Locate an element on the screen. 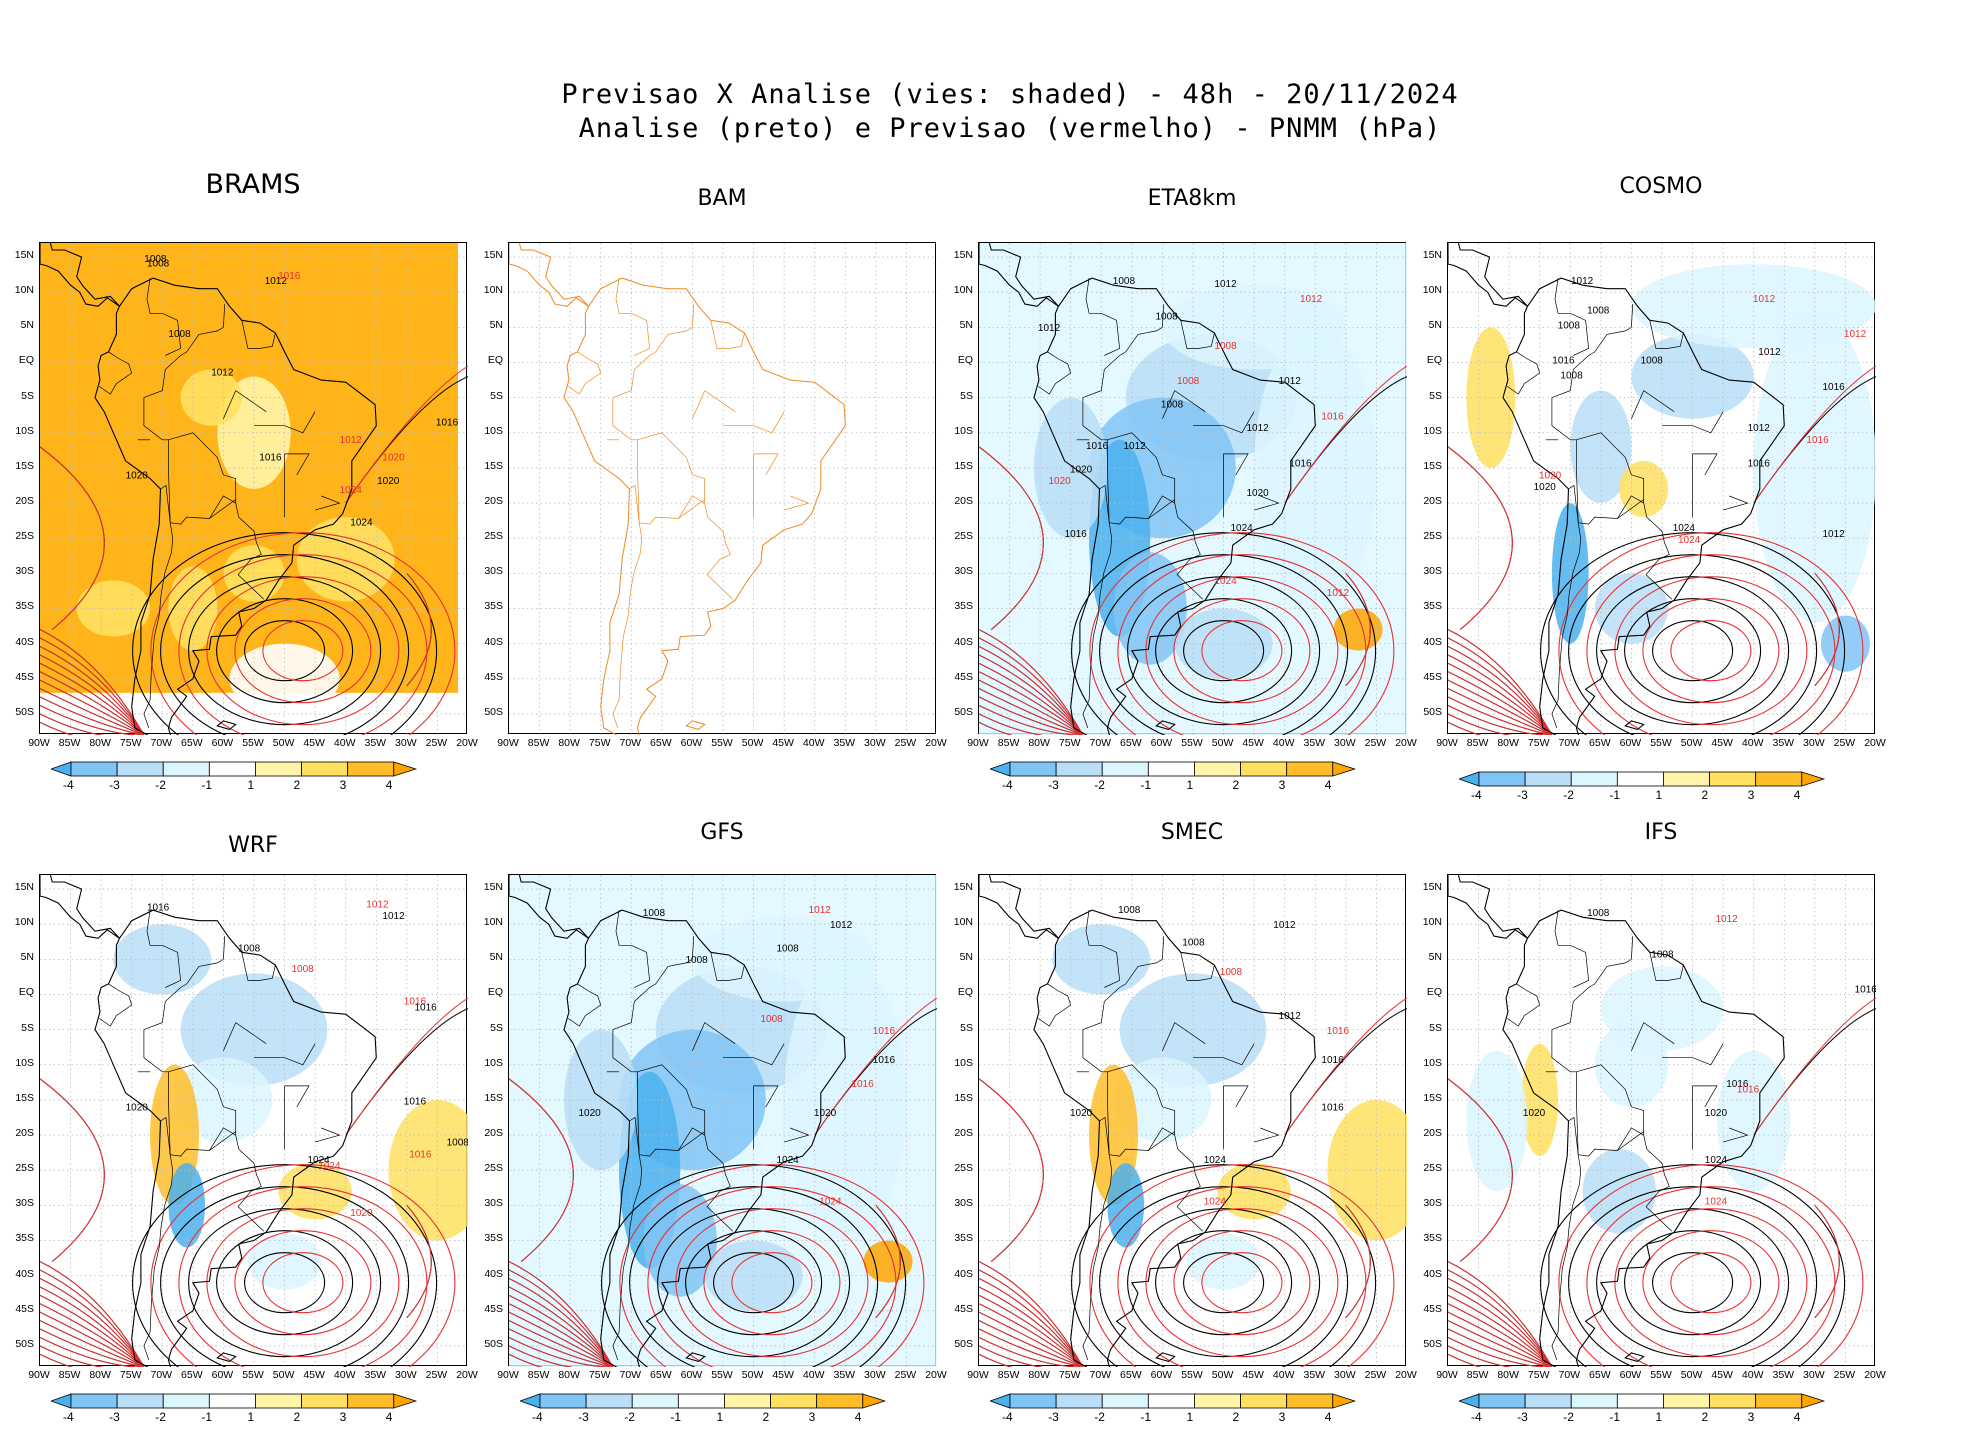 Image resolution: width=1964 pixels, height=1436 pixels. colorbar-label: 2 is located at coordinates (1236, 785).